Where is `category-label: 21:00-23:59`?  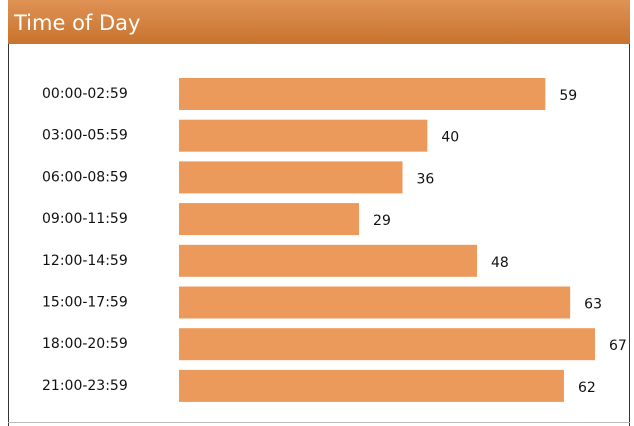 category-label: 21:00-23:59 is located at coordinates (85, 386).